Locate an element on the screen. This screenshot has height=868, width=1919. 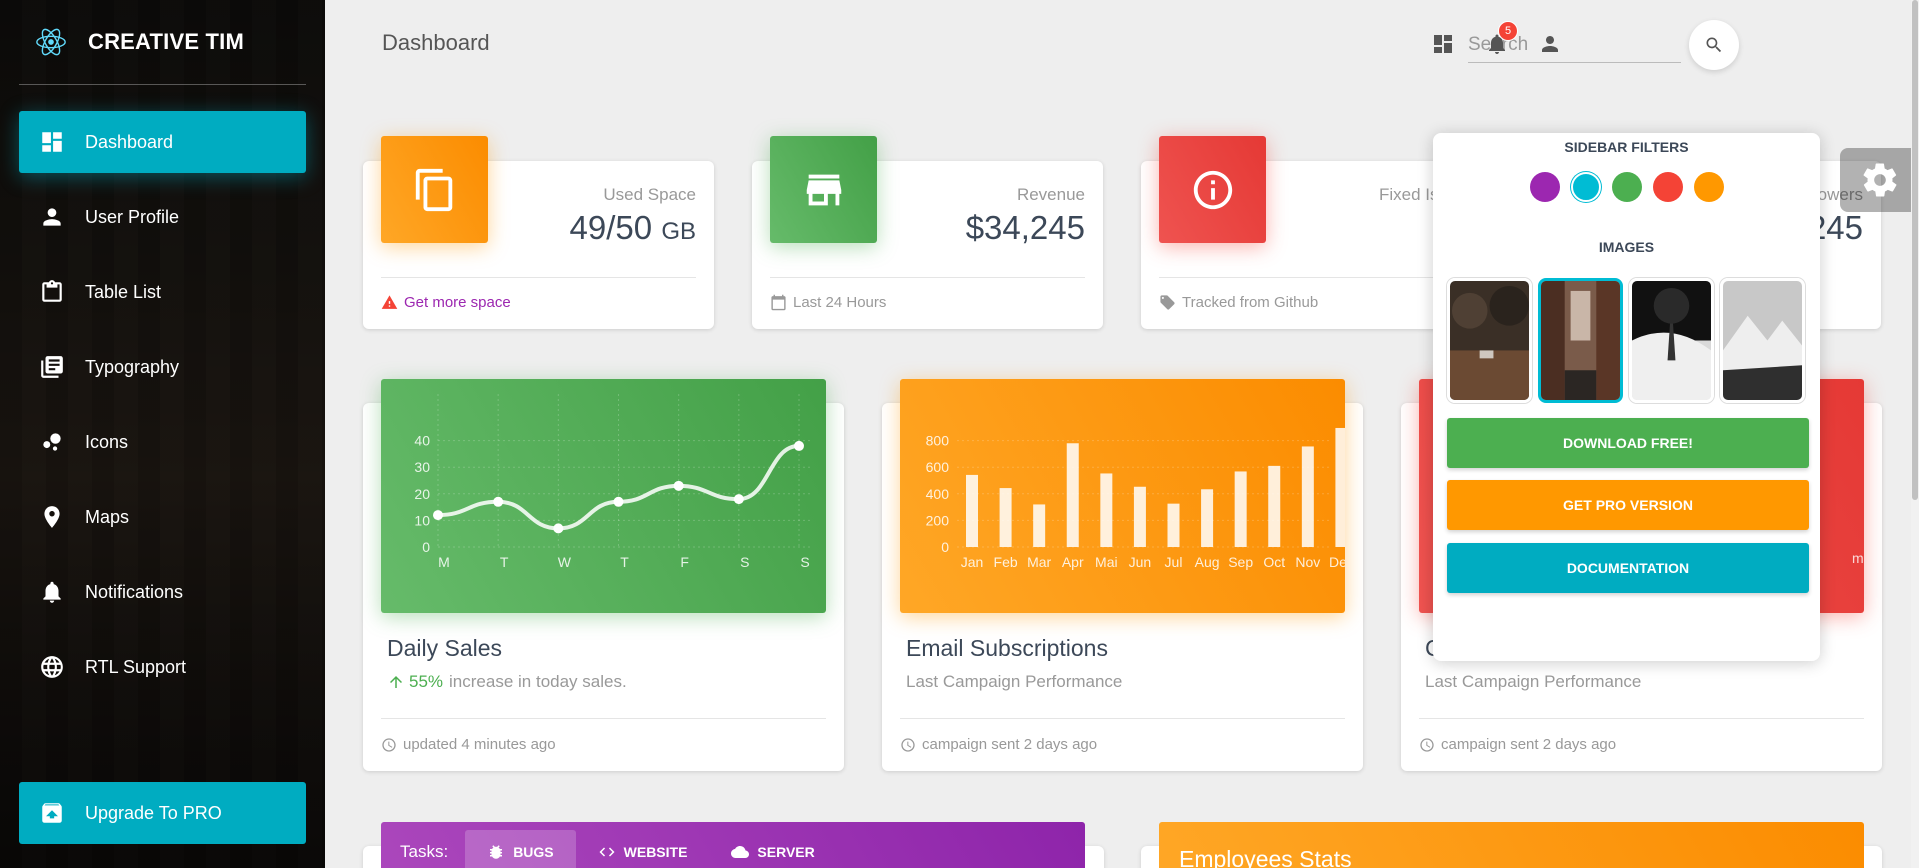
sidebar-item-label: Dashboard is located at coordinates (129, 141).